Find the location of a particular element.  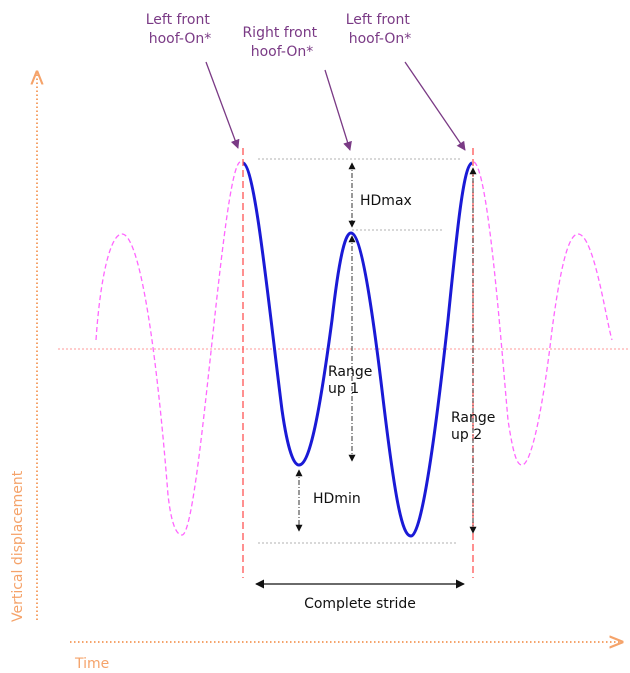

hdmax-label: HDmax is located at coordinates (386, 201).